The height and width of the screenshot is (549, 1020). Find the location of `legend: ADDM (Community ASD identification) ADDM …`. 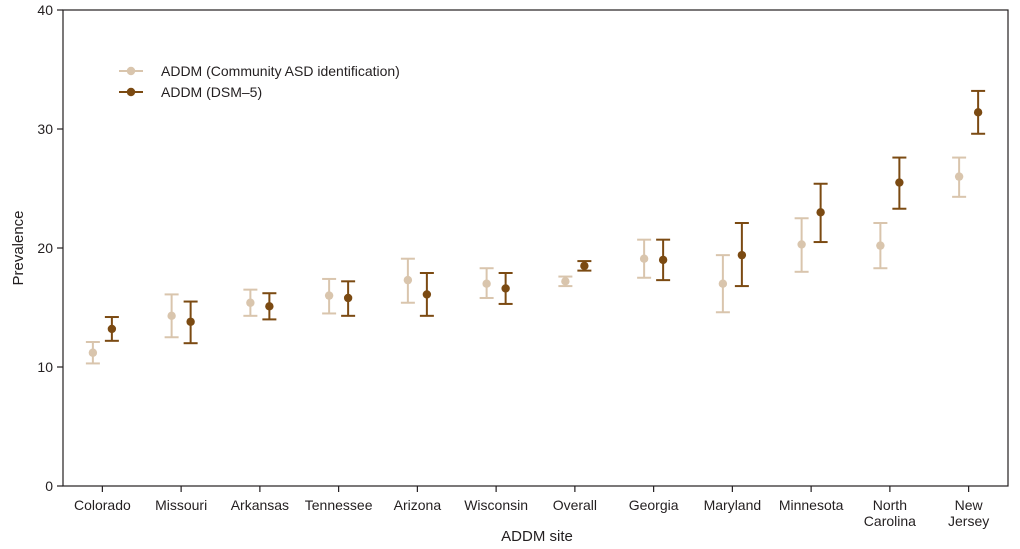

legend: ADDM (Community ASD identification) ADDM … is located at coordinates (259, 81).